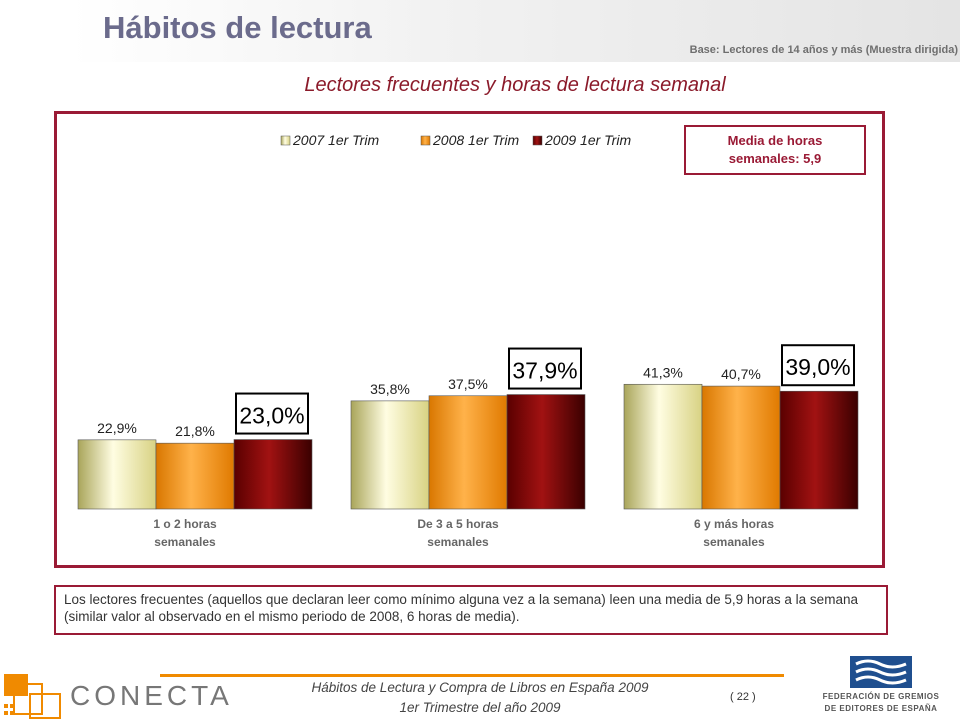 The width and height of the screenshot is (960, 720). I want to click on title-band, so click(515, 31).